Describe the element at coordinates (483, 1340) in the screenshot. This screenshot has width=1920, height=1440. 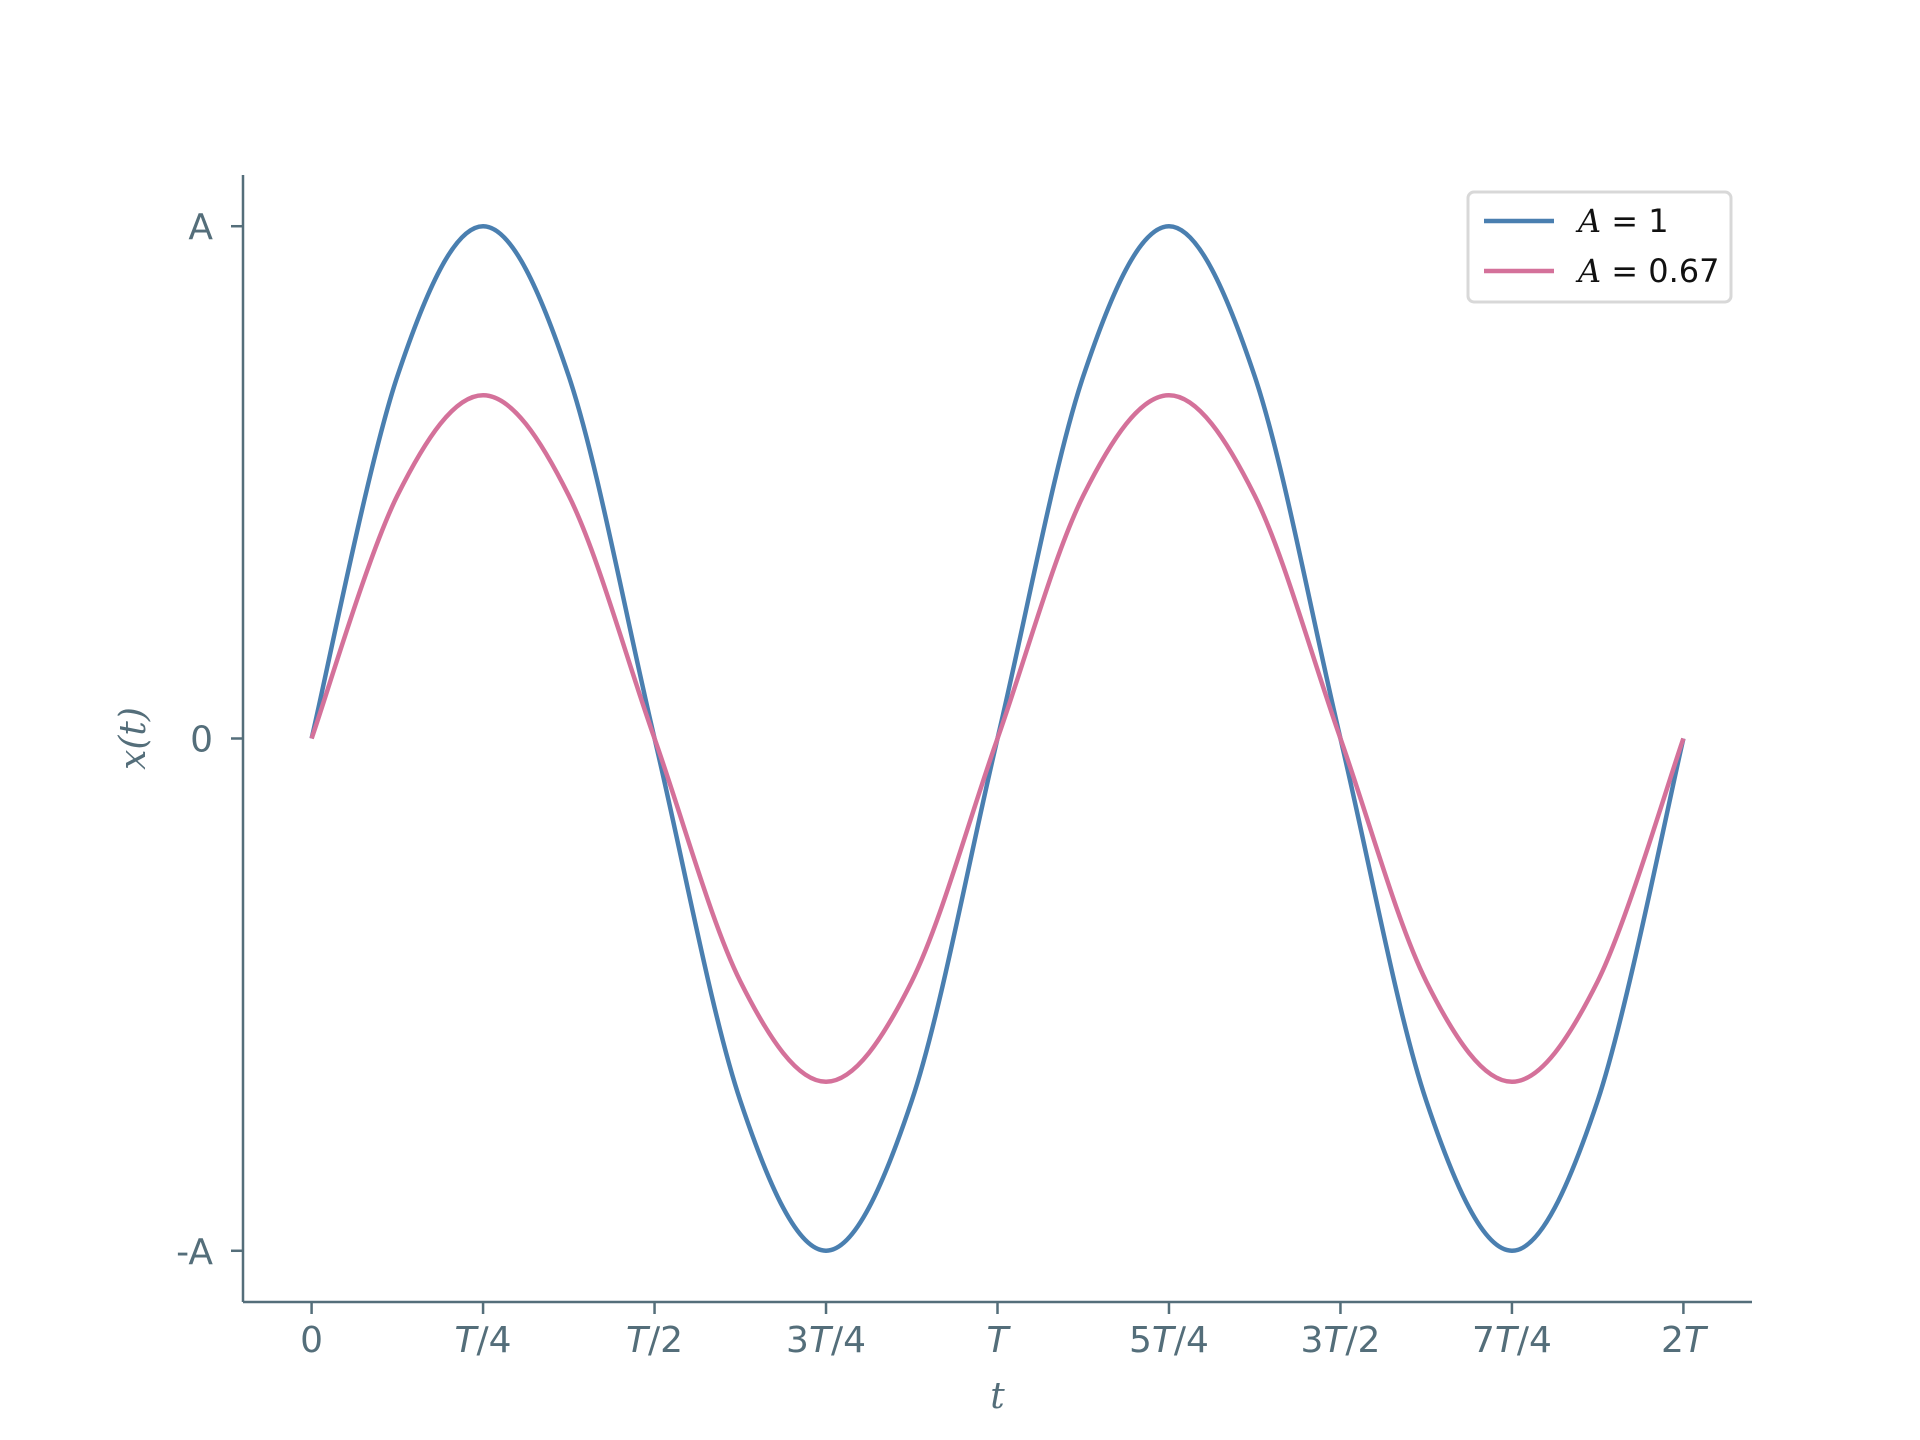
I see `x-tick-label: T/4` at that location.